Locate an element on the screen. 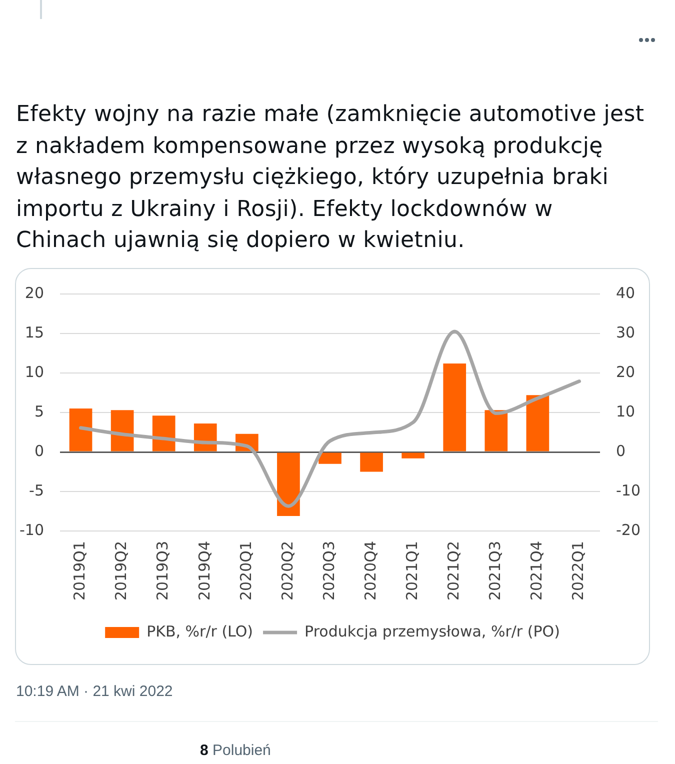 The image size is (675, 764). x-tick-label: 2019Q4 is located at coordinates (204, 571).